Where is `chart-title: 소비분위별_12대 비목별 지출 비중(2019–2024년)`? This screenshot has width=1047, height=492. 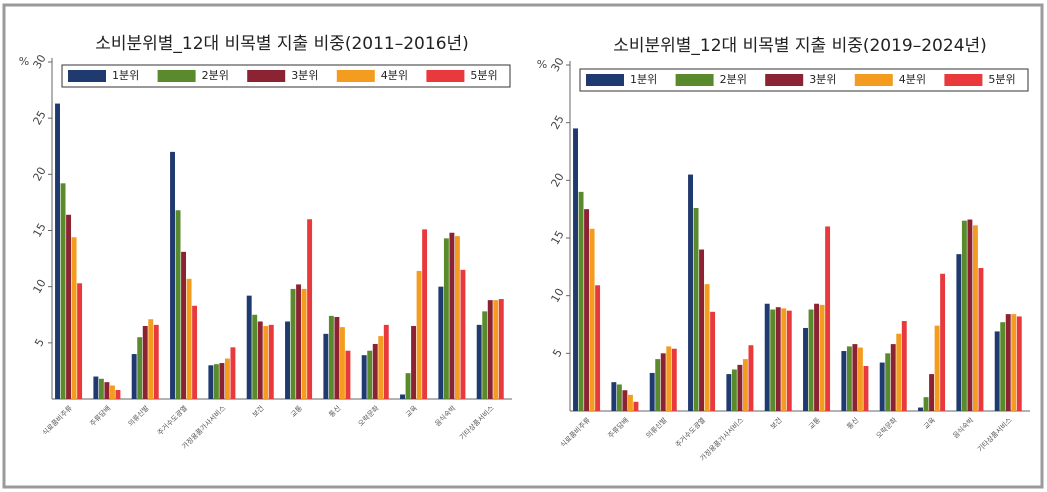
chart-title: 소비분위별_12대 비목별 지출 비중(2019–2024년) is located at coordinates (800, 46).